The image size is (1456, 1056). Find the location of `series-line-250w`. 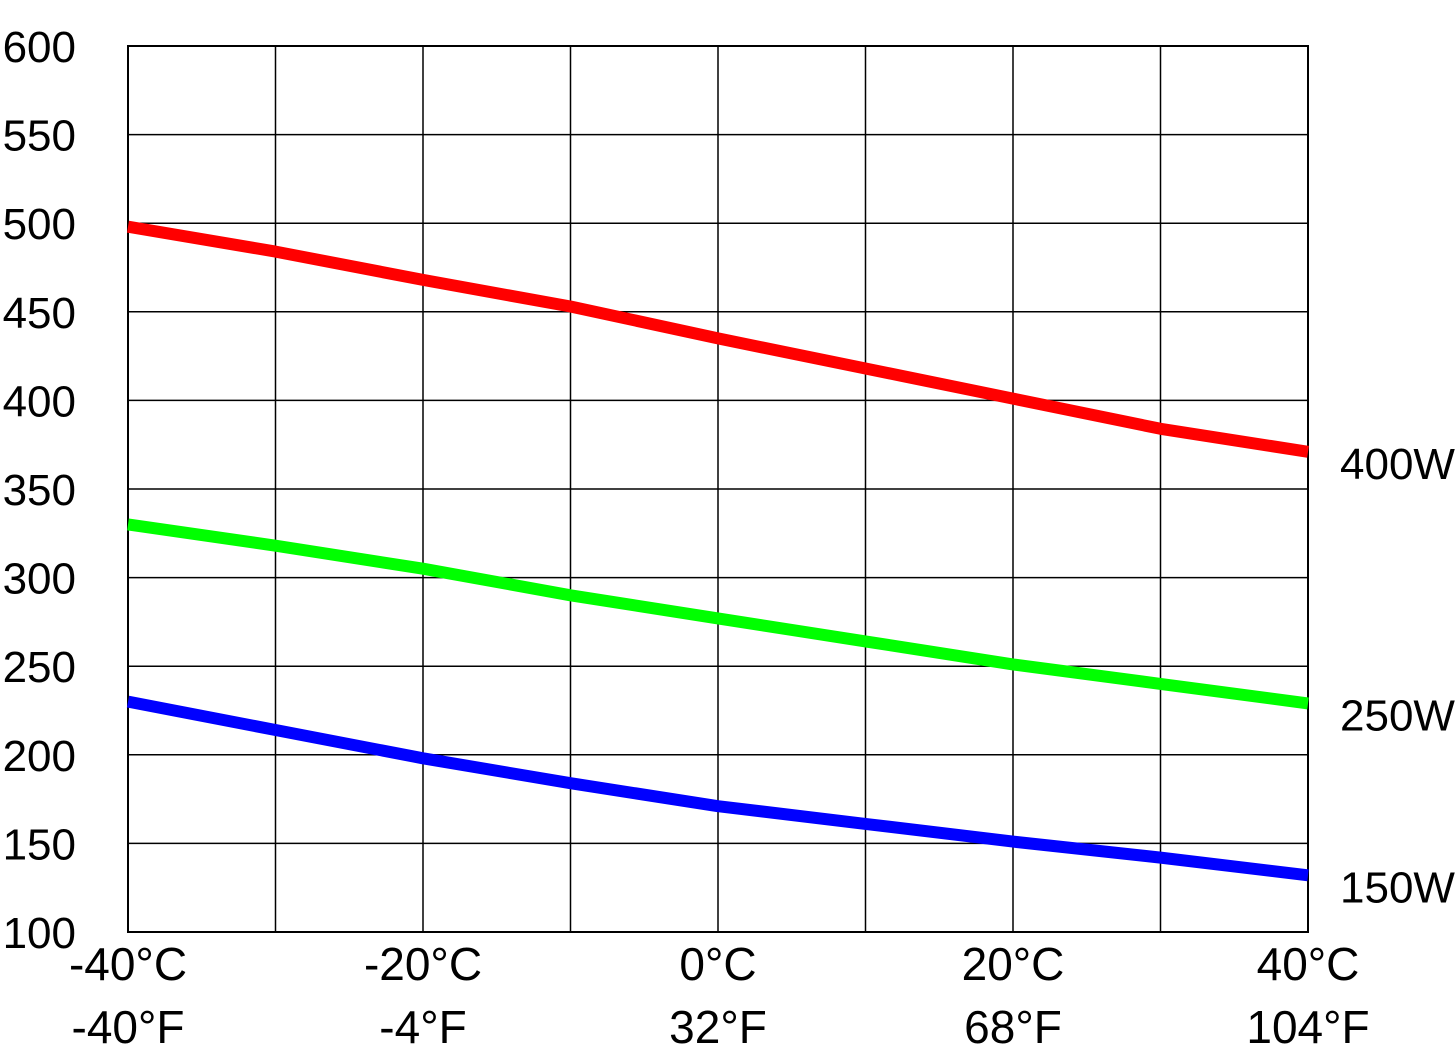

series-line-250w is located at coordinates (718, 614).